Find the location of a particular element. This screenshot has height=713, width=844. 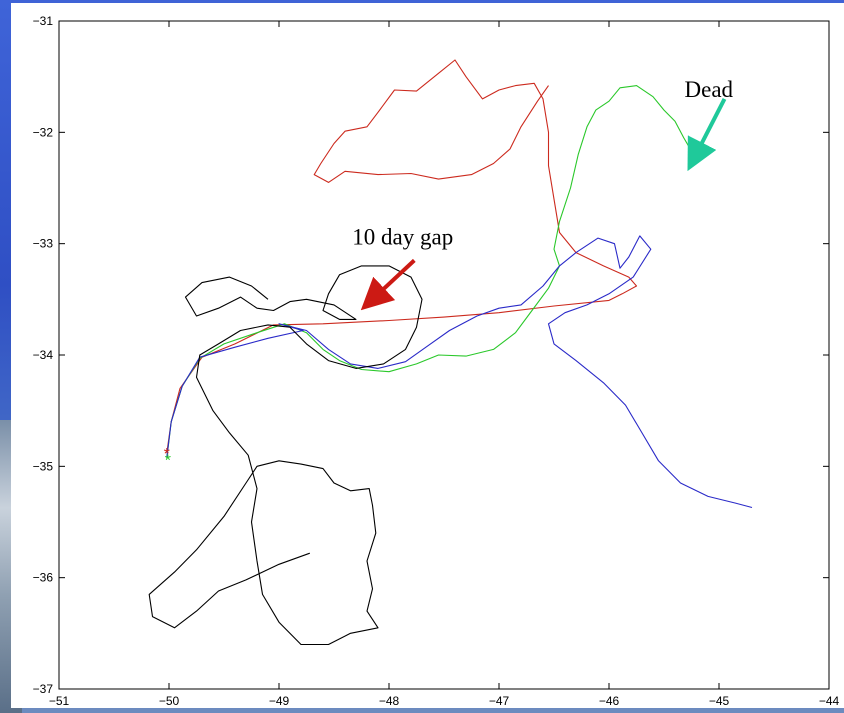

y-tick-label: −35 is located at coordinates (43, 466).